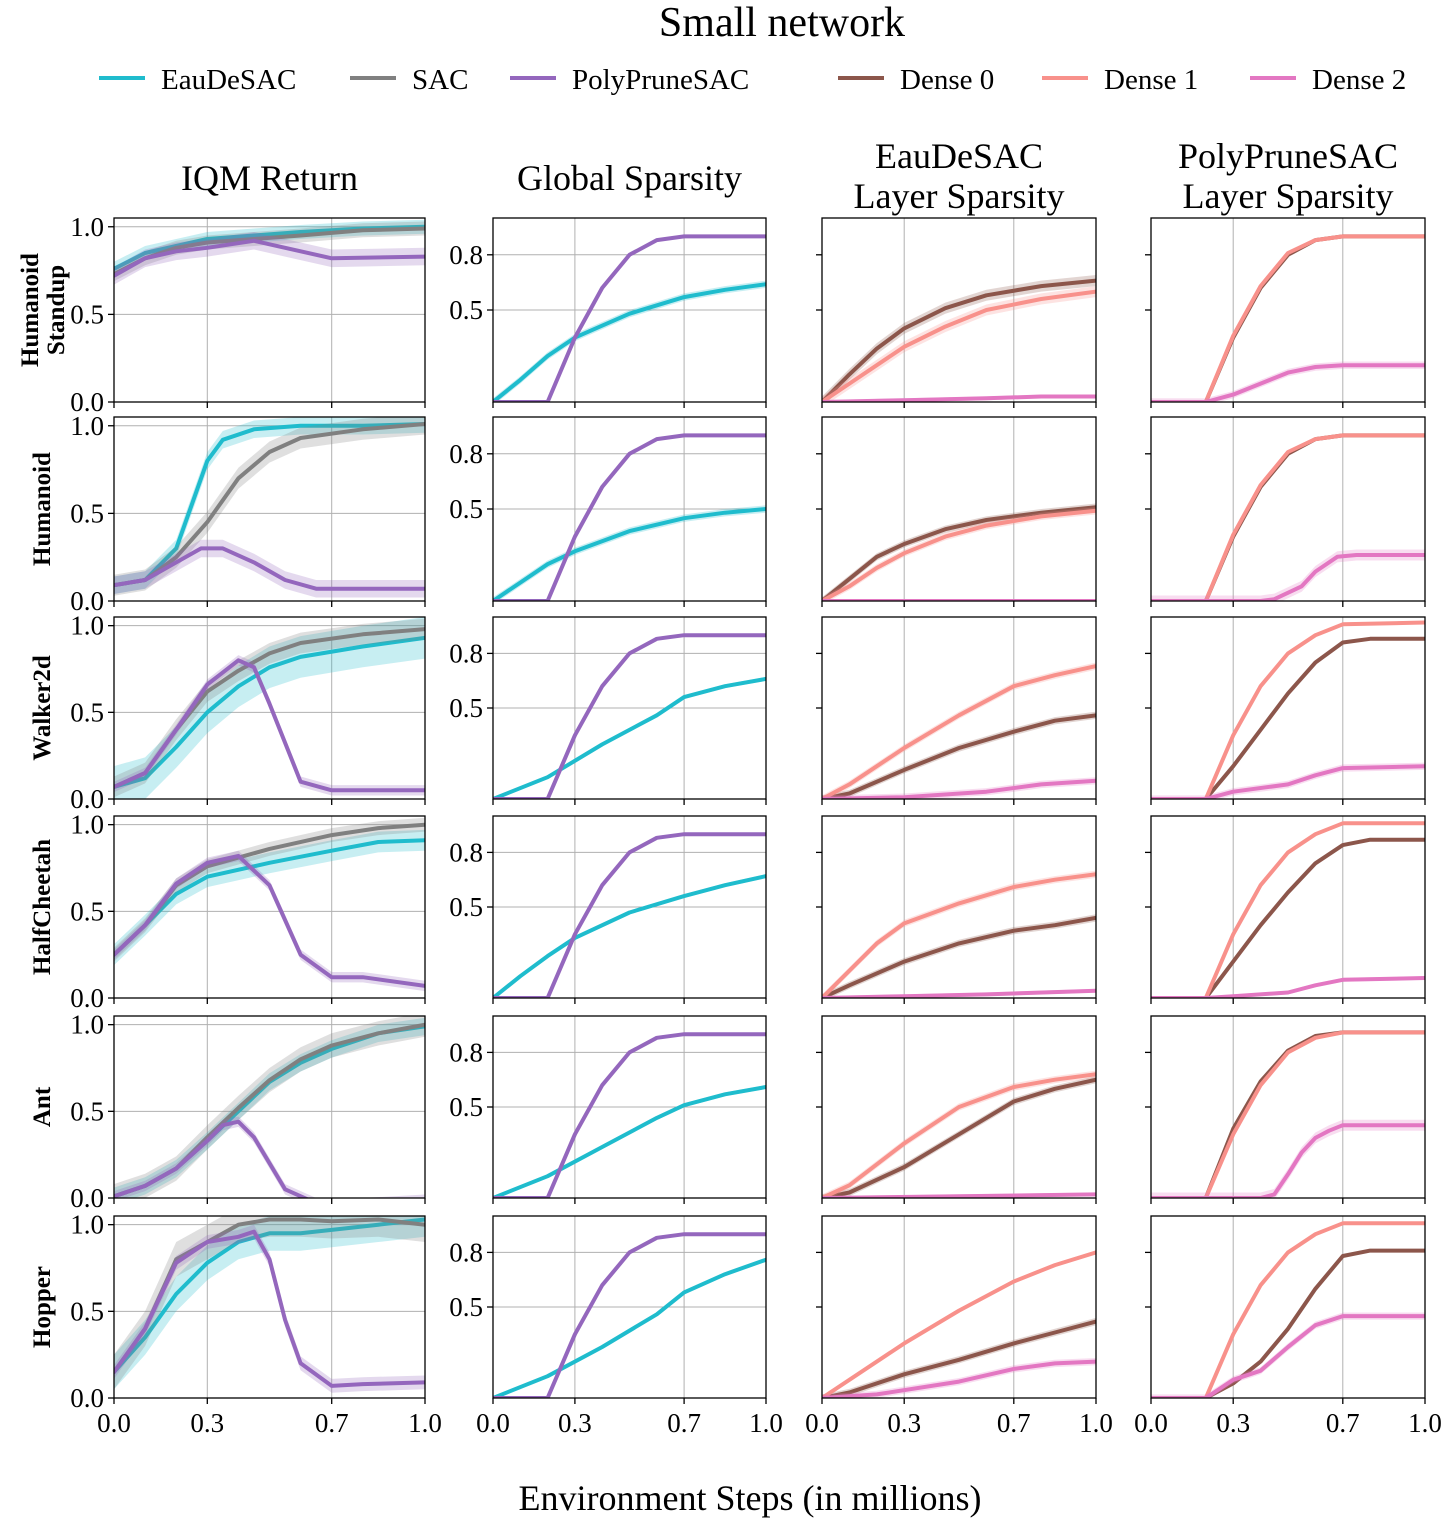 The image size is (1446, 1521). I want to click on panel-4-2: 0.5 0.8, so click(608, 909).